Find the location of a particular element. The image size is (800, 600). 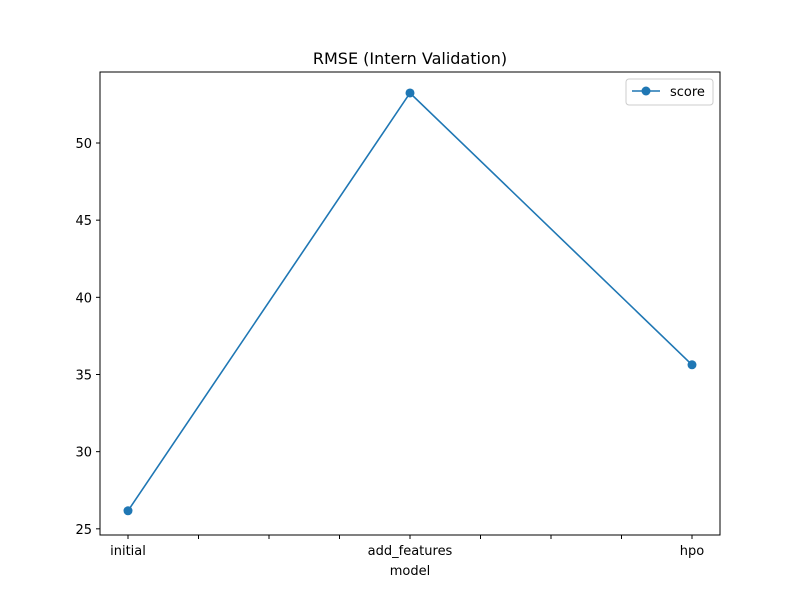

data-point-add_features is located at coordinates (410, 93).